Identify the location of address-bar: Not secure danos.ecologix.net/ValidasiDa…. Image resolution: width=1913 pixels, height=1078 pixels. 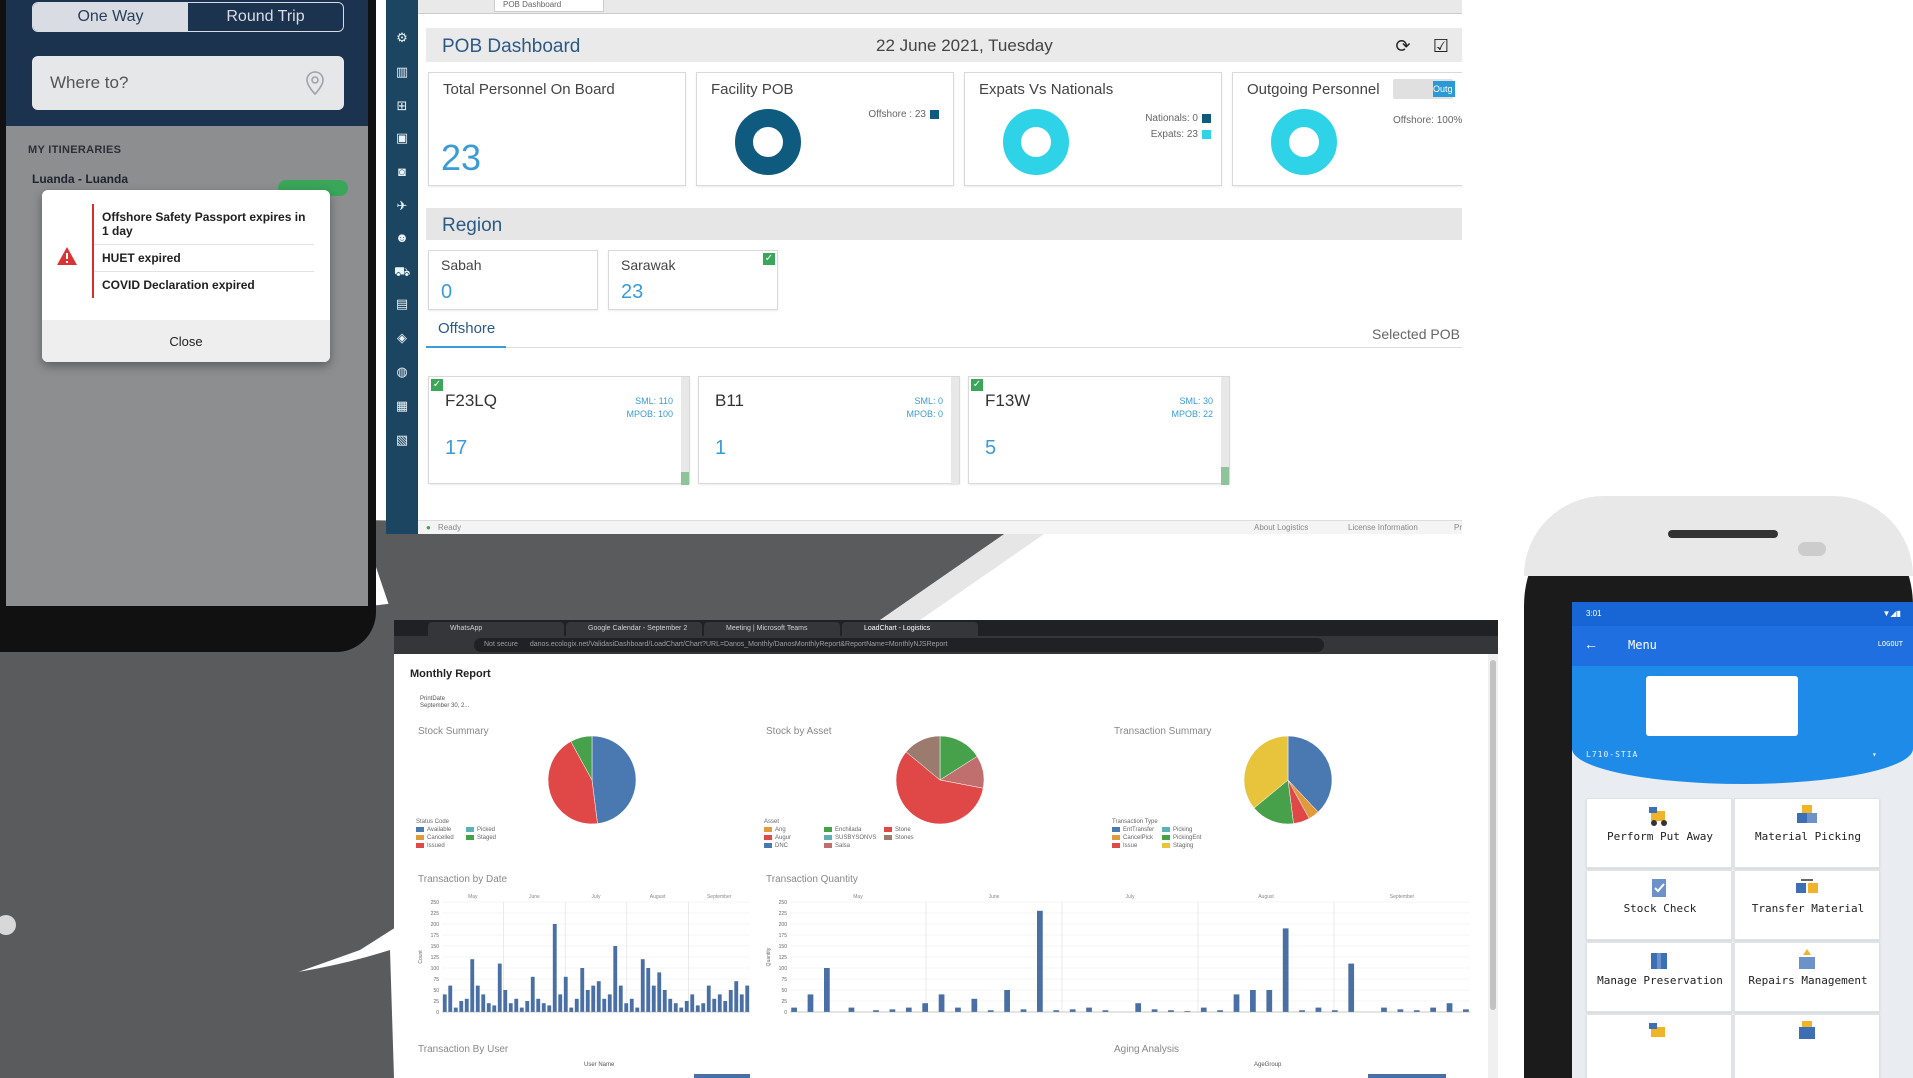
(899, 645).